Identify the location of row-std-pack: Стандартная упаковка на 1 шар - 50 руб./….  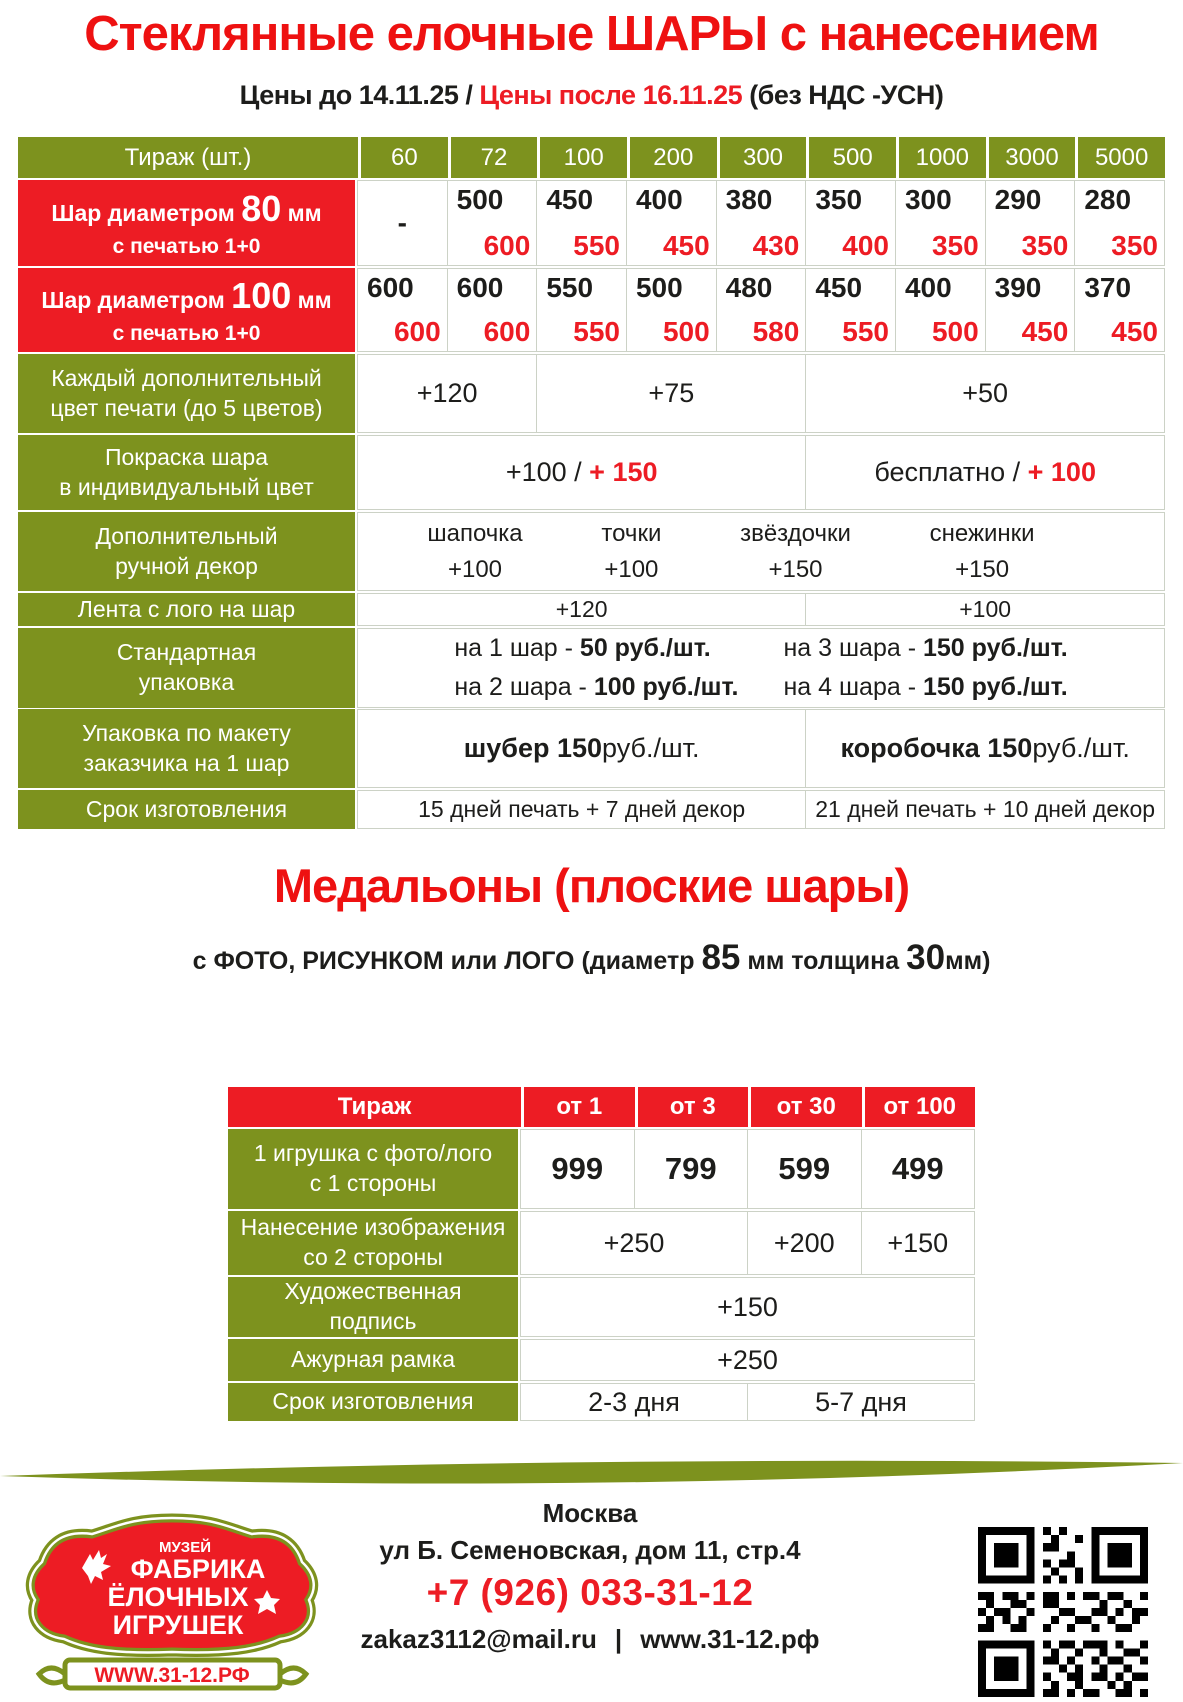
(591, 668).